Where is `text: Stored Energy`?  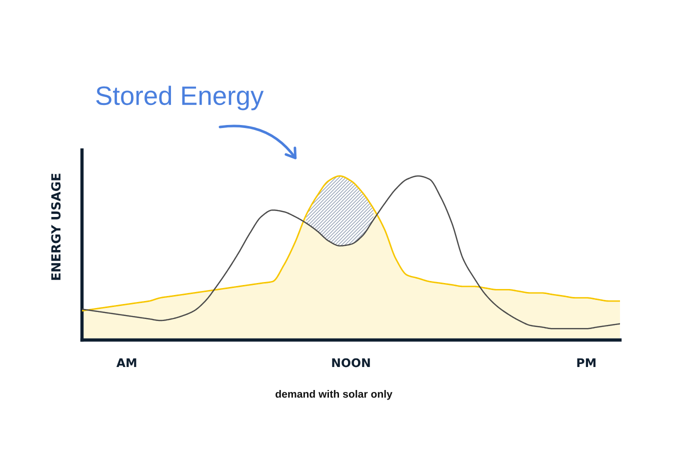 text: Stored Energy is located at coordinates (180, 98).